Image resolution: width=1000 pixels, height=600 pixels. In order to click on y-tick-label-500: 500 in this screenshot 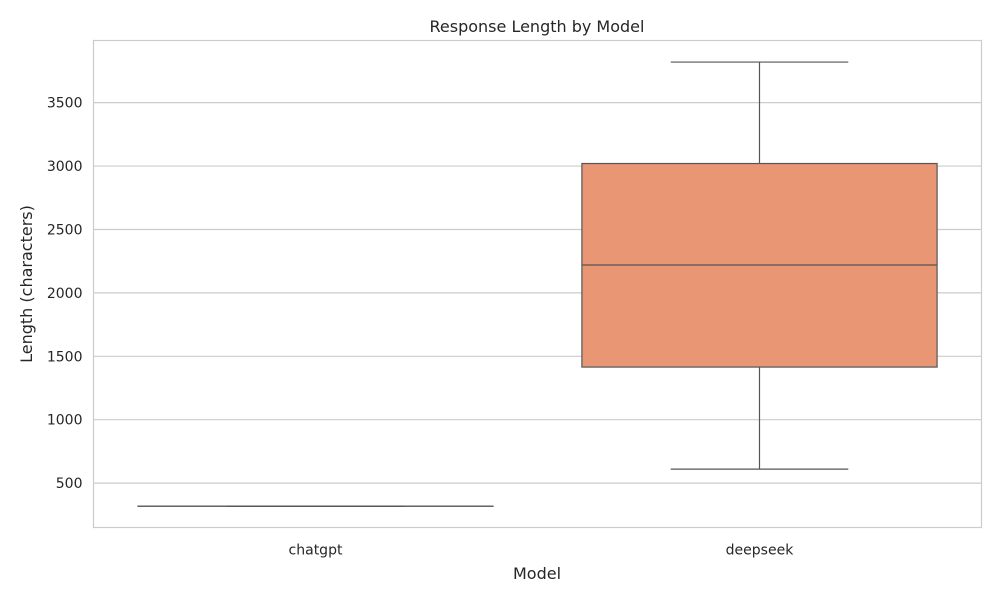, I will do `click(69, 484)`.